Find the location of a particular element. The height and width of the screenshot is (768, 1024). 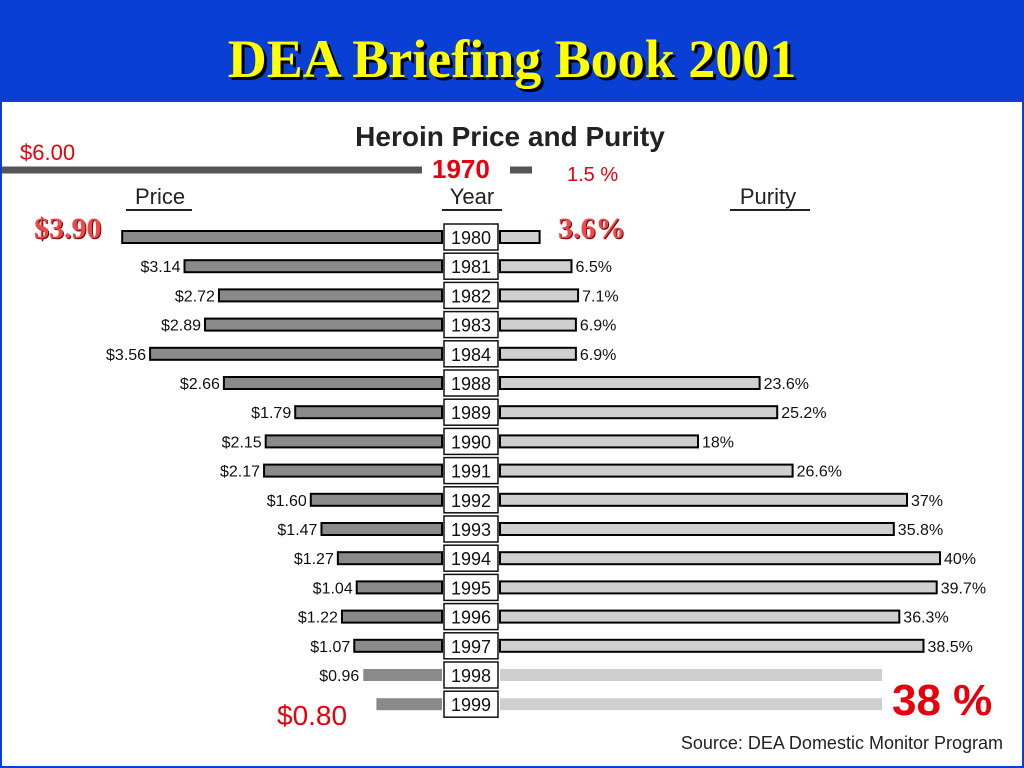

year-label: 1999 is located at coordinates (471, 705).